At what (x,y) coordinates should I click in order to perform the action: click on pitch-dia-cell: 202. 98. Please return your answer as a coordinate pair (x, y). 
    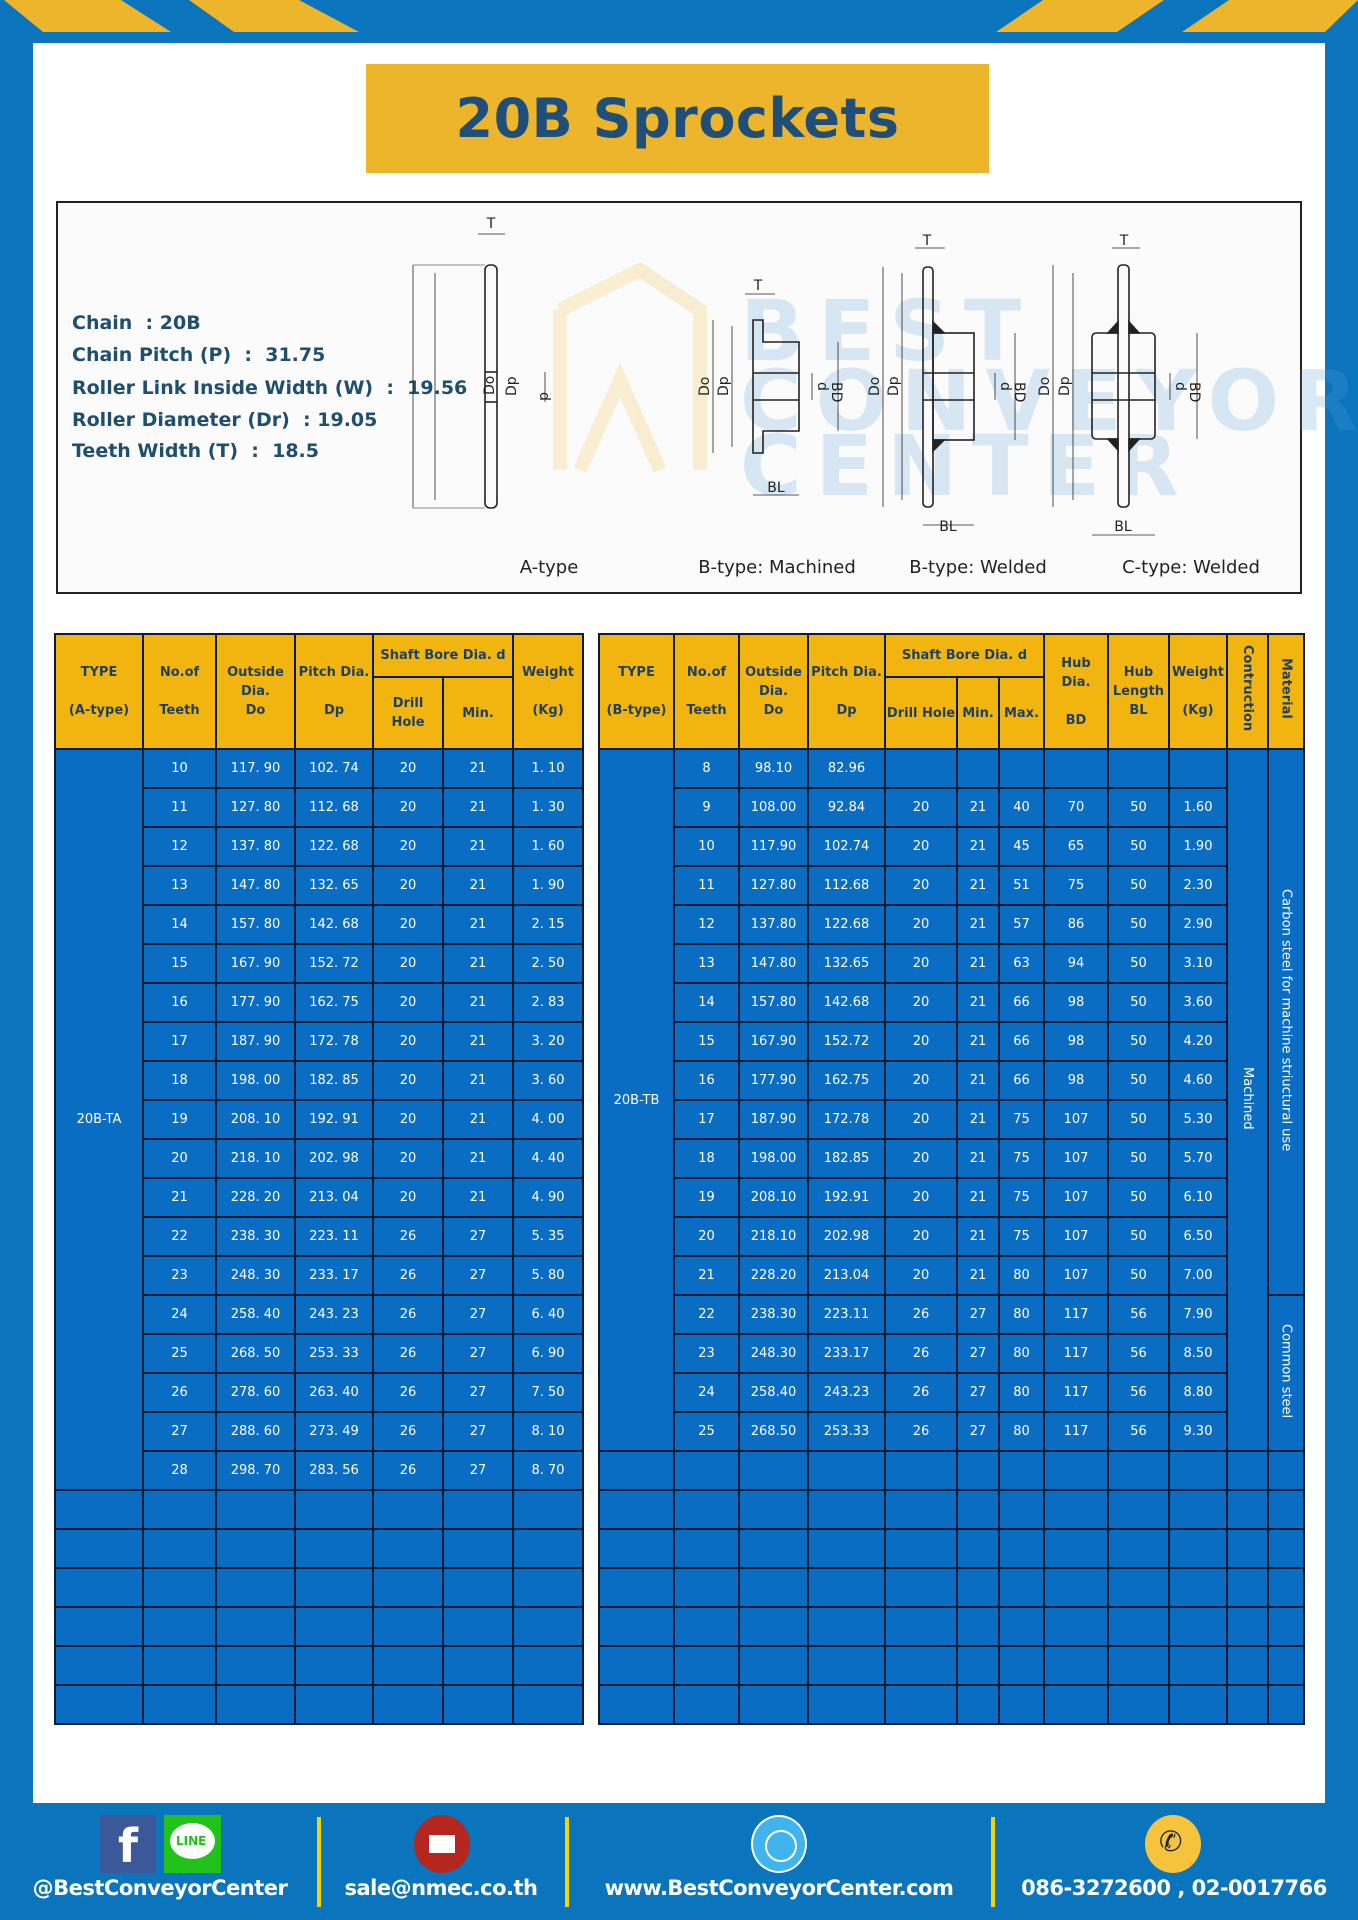
    Looking at the image, I should click on (334, 1158).